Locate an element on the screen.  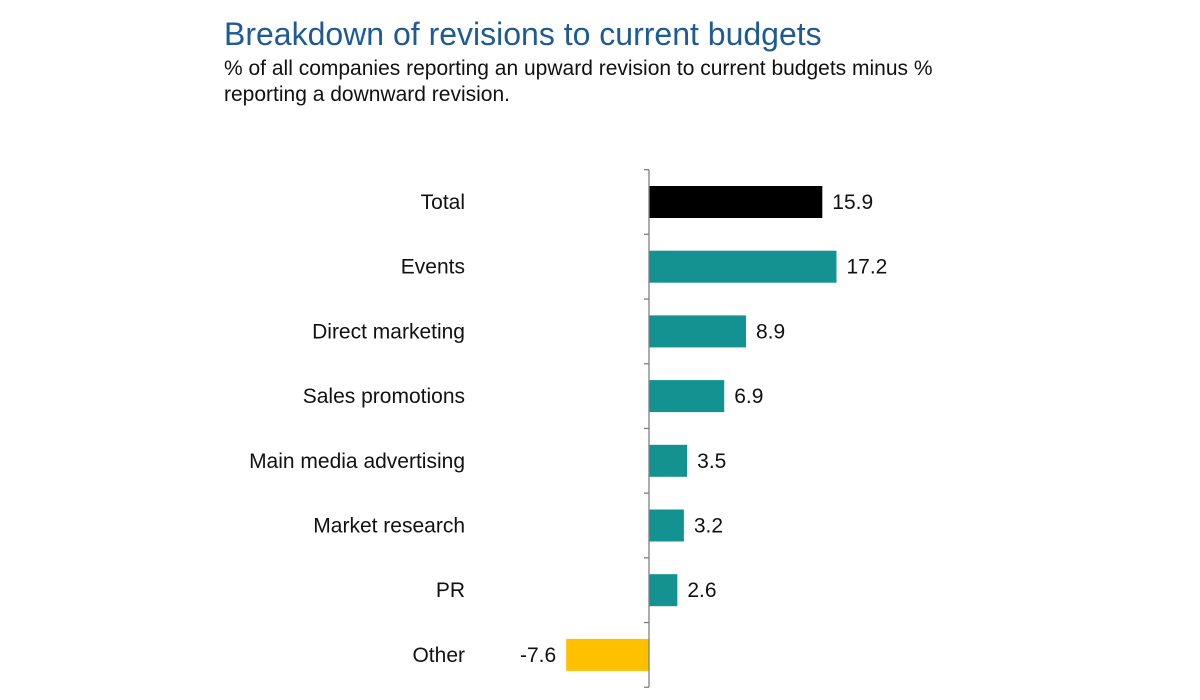
bar-pr is located at coordinates (663, 590).